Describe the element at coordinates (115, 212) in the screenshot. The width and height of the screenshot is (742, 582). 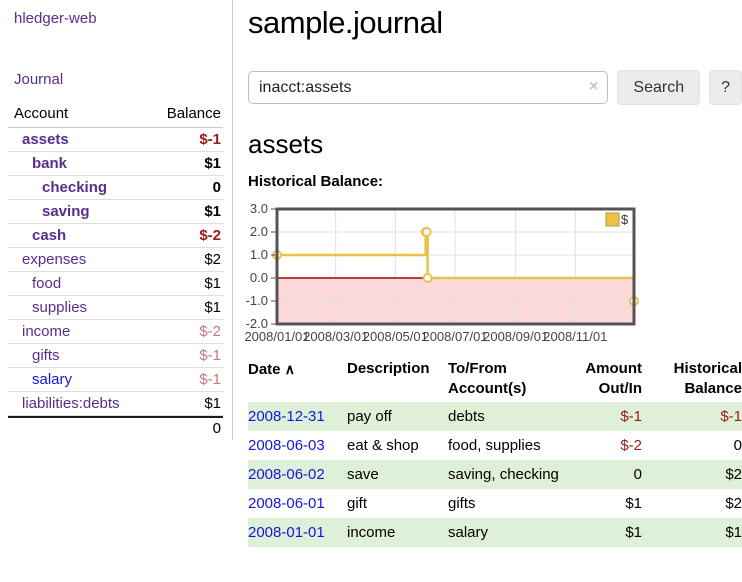
I see `sidebar-account-row: saving $1` at that location.